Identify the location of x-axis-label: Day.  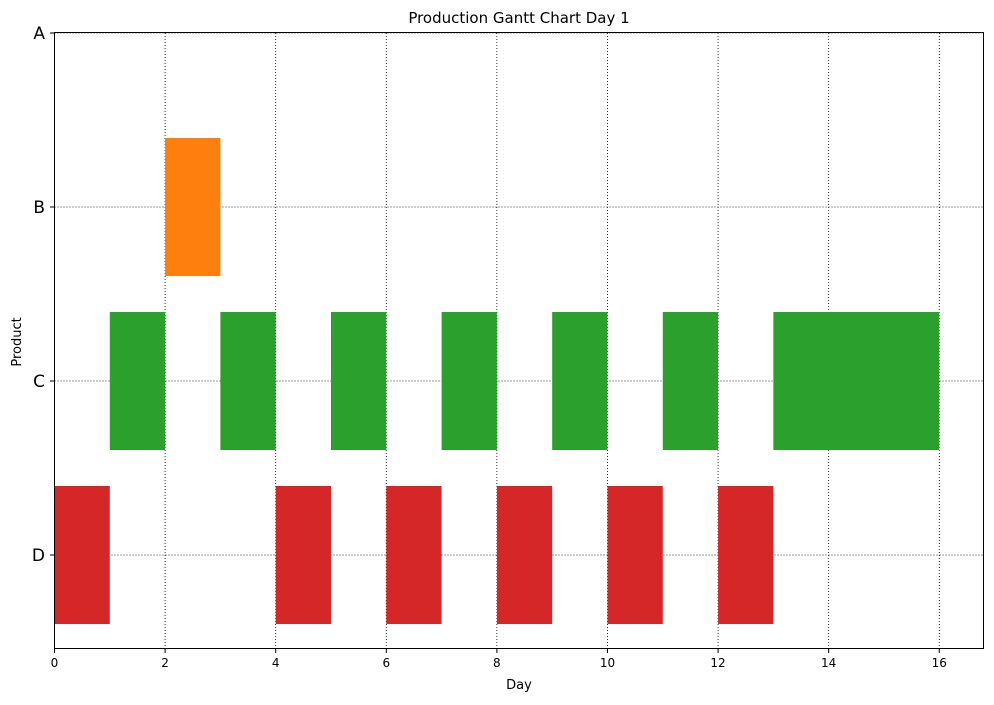
(519, 685).